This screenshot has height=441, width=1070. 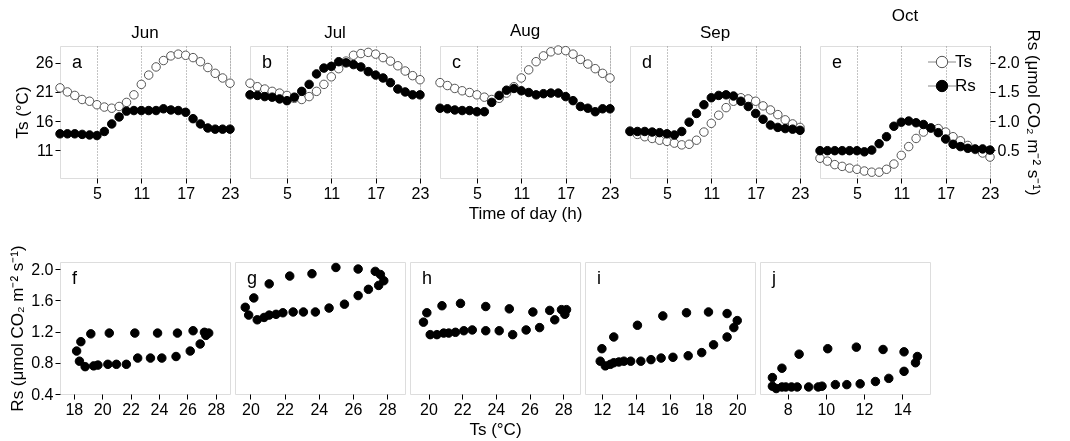 What do you see at coordinates (670, 409) in the screenshot?
I see `x-tick-label: 16` at bounding box center [670, 409].